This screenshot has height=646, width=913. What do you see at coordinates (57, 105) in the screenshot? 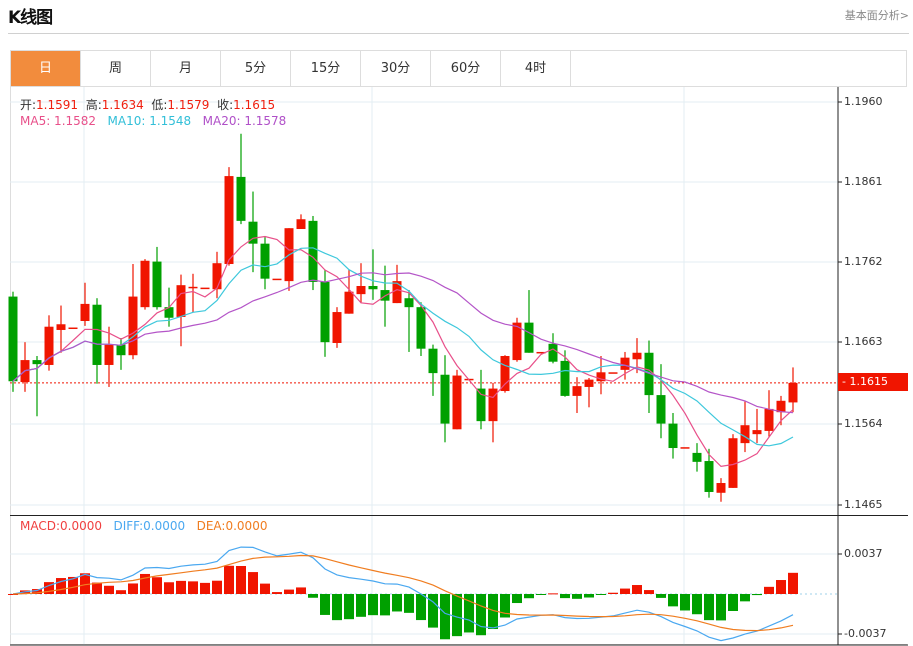
I see `open-value: 1.1591` at bounding box center [57, 105].